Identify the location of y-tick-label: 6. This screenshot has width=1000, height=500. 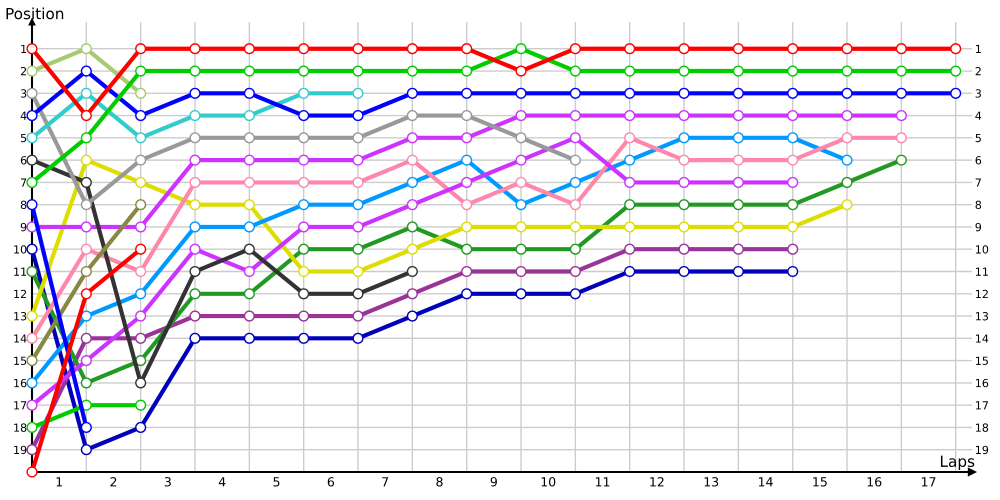
(23, 160).